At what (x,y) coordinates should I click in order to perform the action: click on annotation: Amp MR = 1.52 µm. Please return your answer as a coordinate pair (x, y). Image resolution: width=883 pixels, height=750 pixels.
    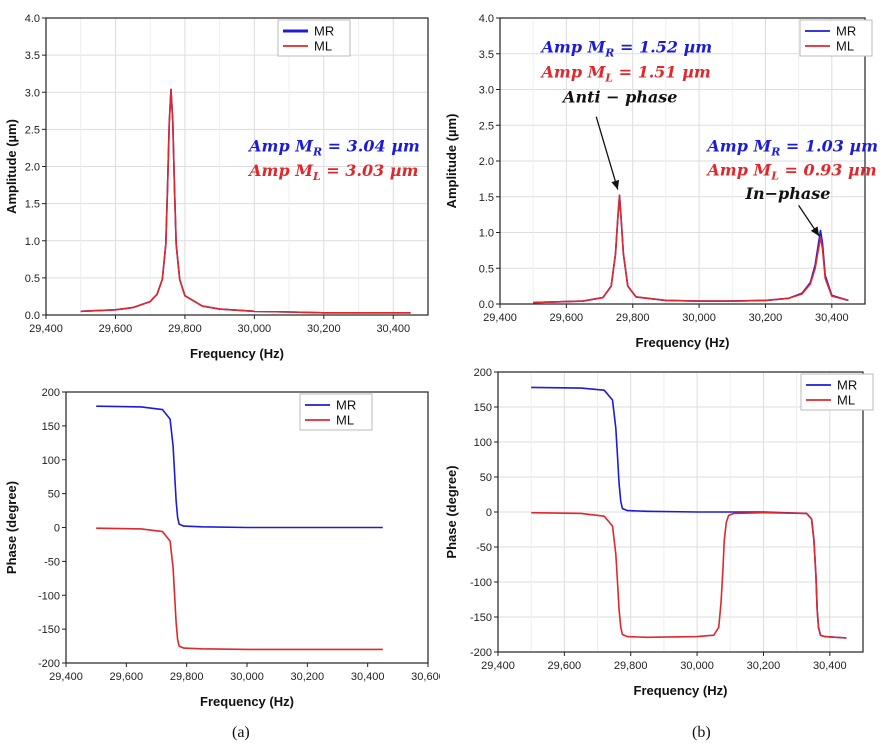
    Looking at the image, I should click on (625, 48).